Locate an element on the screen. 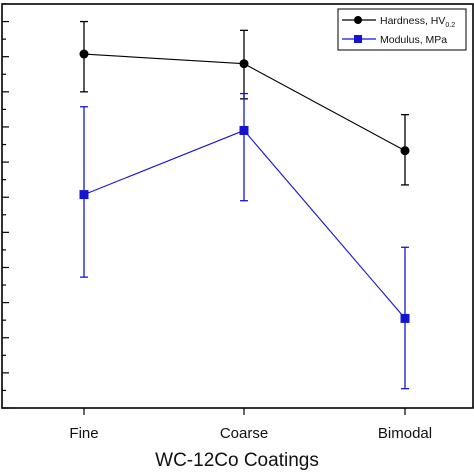 Image resolution: width=474 pixels, height=474 pixels. svg-text: Hardness, HV0.2 is located at coordinates (417, 22).